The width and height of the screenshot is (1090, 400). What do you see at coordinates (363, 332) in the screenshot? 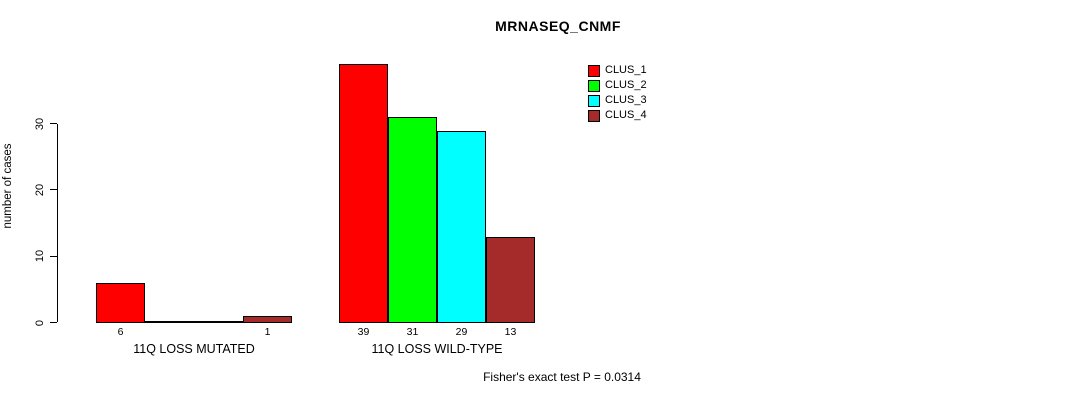
I see `bar-value-label: 39` at bounding box center [363, 332].